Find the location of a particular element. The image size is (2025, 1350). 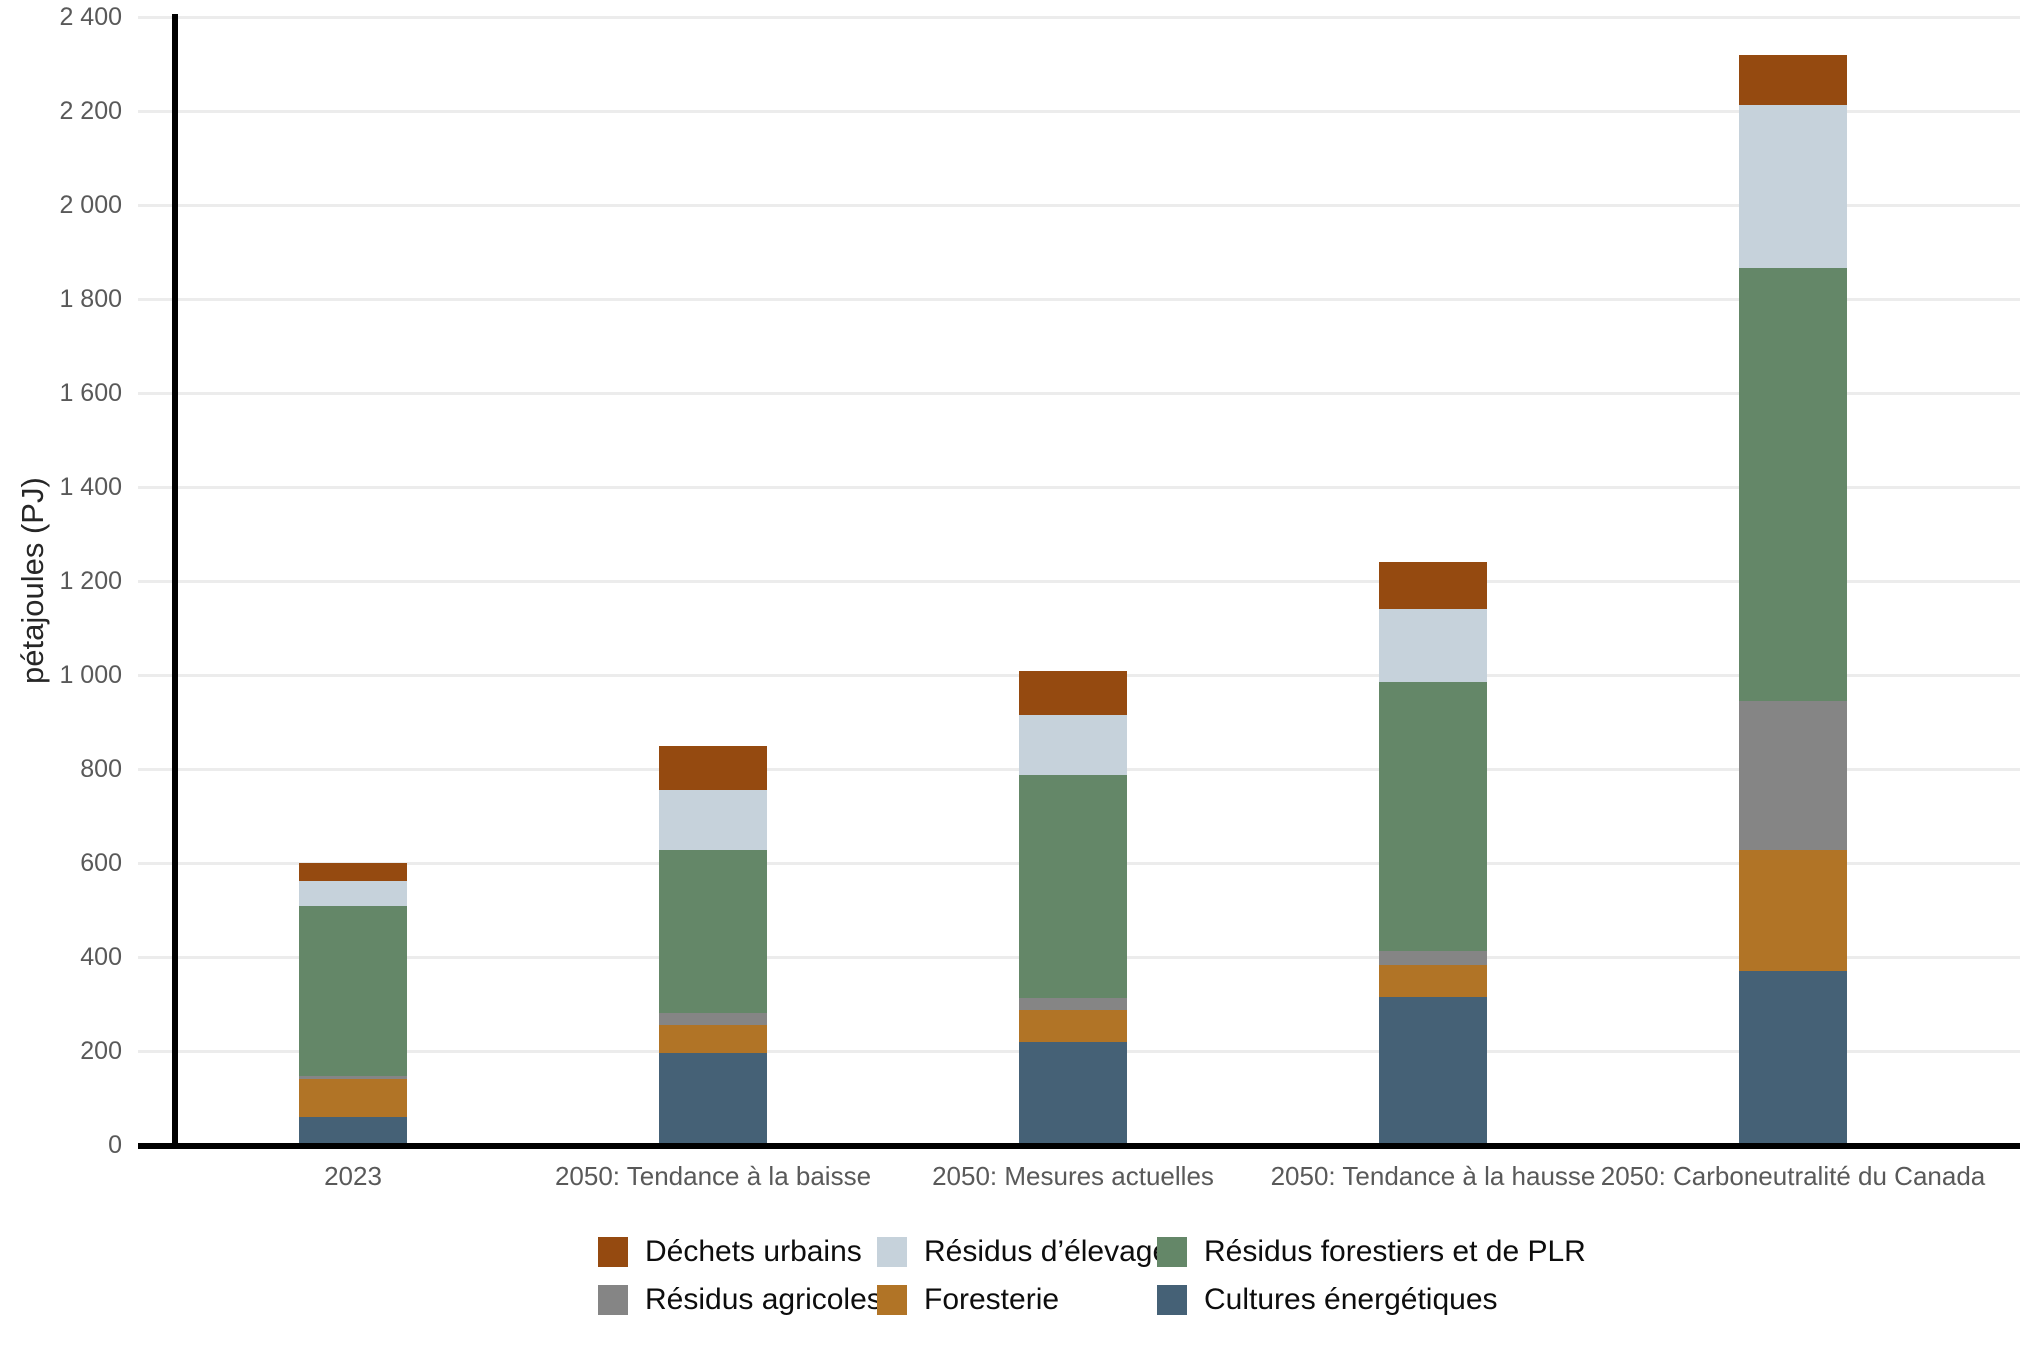

x-tick-label: 2023 is located at coordinates (353, 1176).